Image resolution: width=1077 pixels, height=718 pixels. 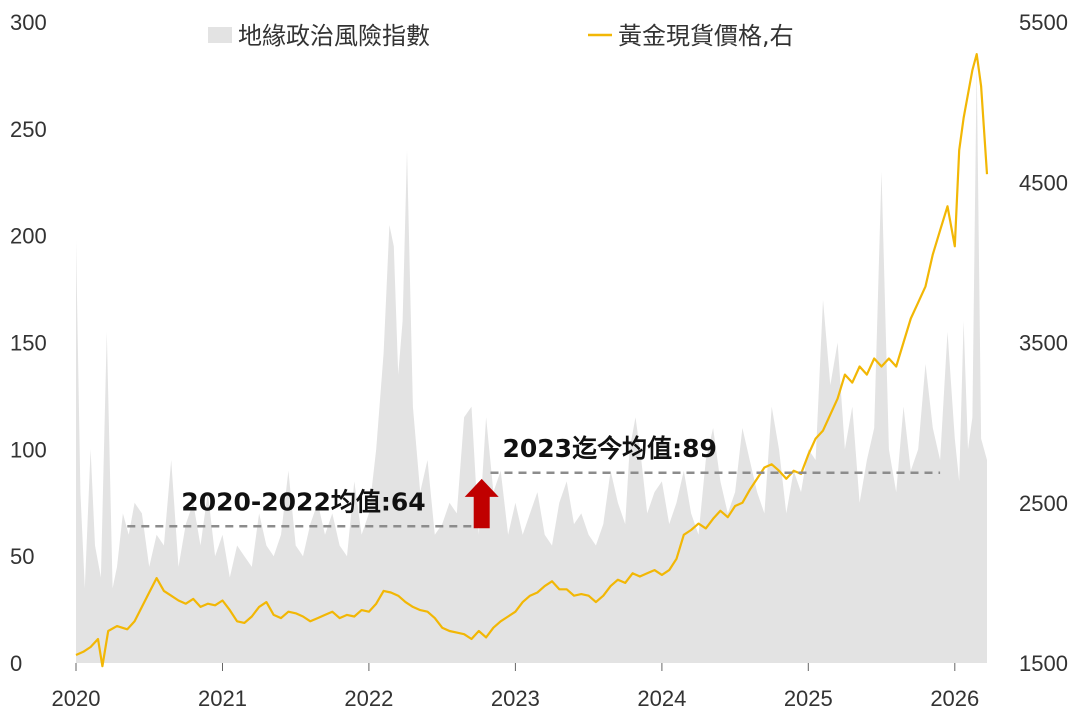 I want to click on legend-label-risk-index: 地緣政治風險指數, so click(x=334, y=36).